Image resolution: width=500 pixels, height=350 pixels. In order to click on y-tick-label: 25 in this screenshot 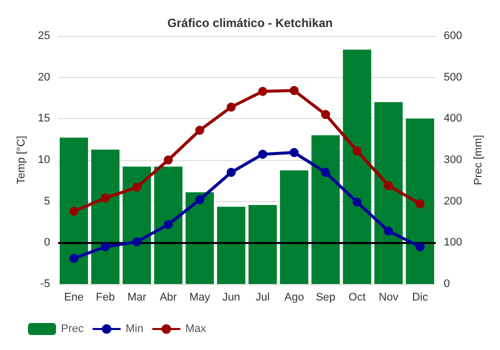, I will do `click(44, 36)`.